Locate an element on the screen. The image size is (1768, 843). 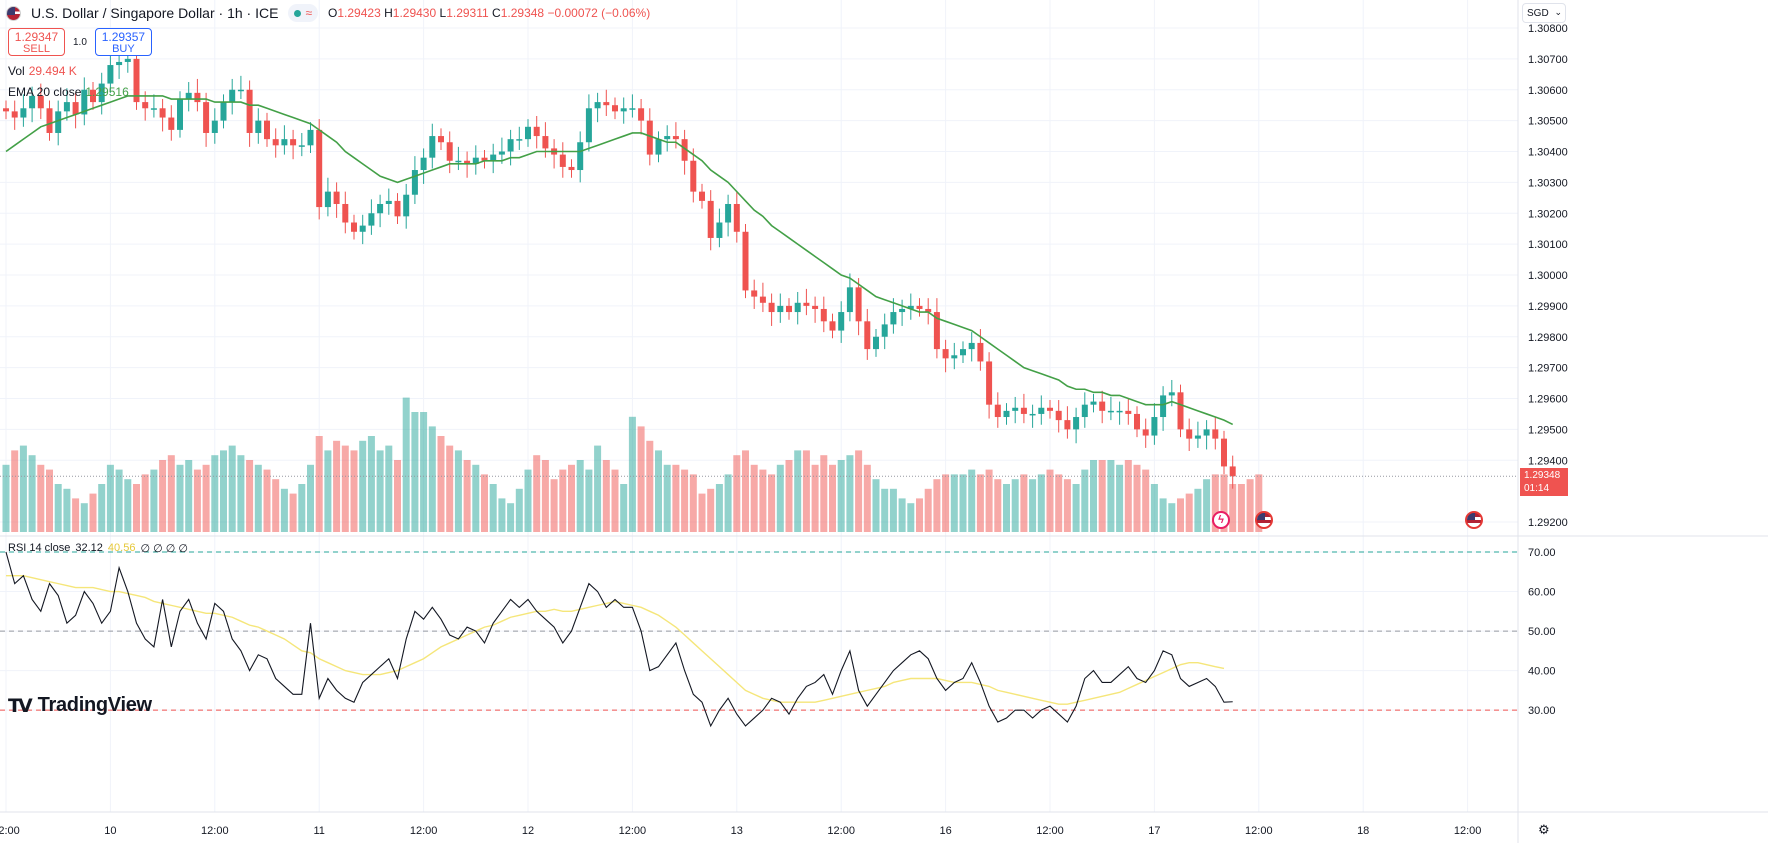
buy-button: 1.29357 BUY is located at coordinates (123, 42).